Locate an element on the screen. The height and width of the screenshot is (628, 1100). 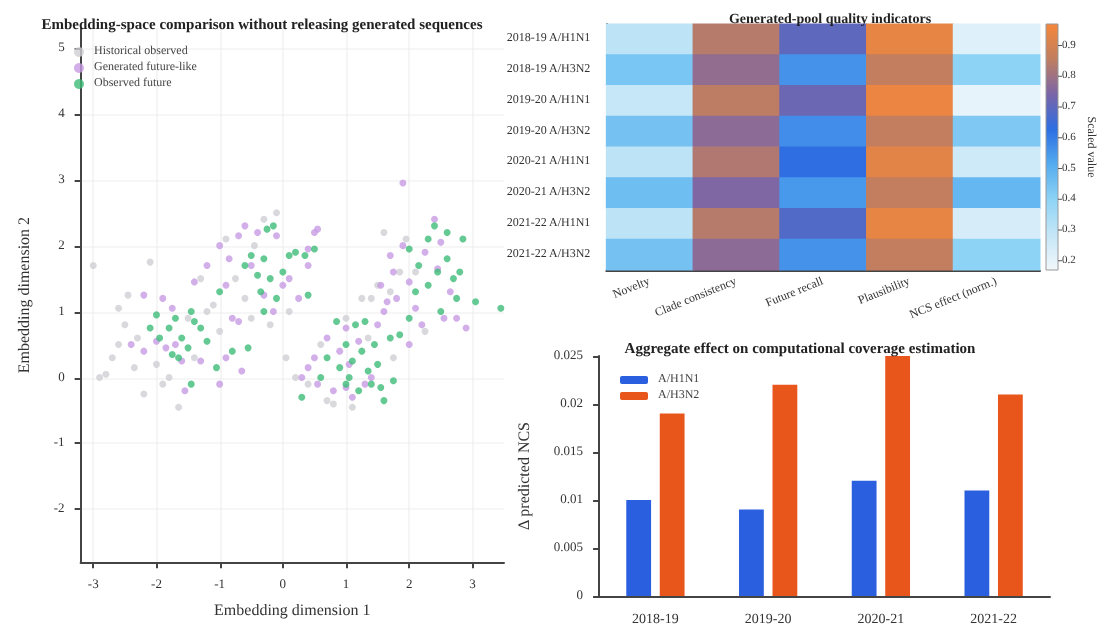
x-axis-title: Embedding dimension 1 is located at coordinates (292, 610).